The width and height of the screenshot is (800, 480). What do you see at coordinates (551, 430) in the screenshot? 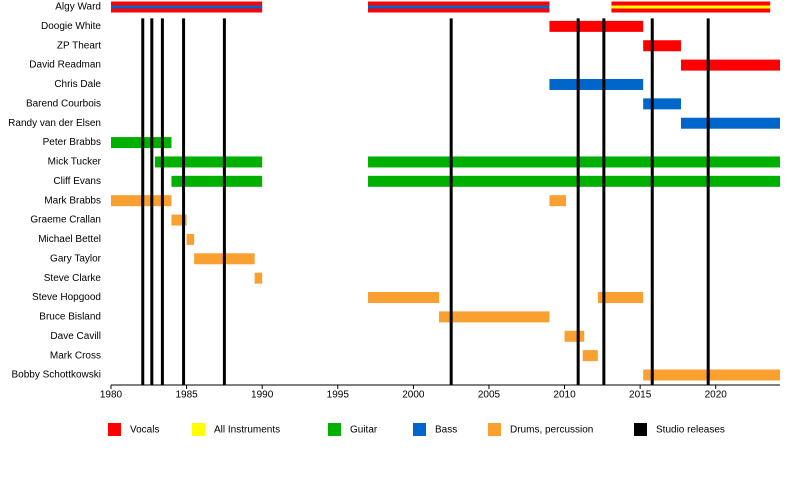
I see `legend-label: Drums, percussion` at bounding box center [551, 430].